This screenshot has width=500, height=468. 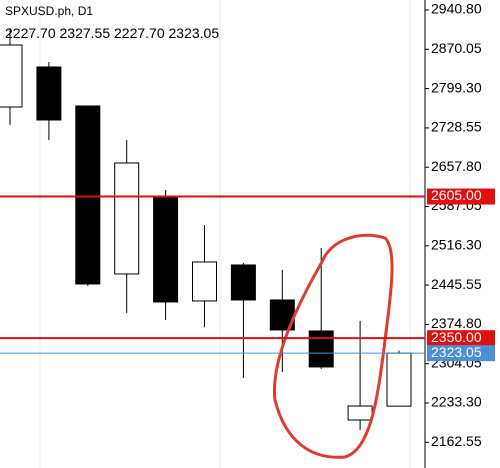 I want to click on chart-title: SPXUSD.ph, D1, so click(x=49, y=11).